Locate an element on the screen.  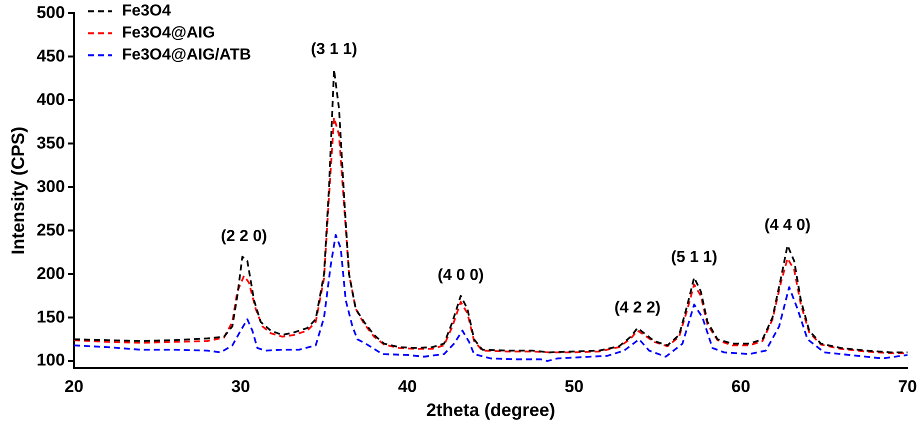
y-tick-label: 350 is located at coordinates (50, 142).